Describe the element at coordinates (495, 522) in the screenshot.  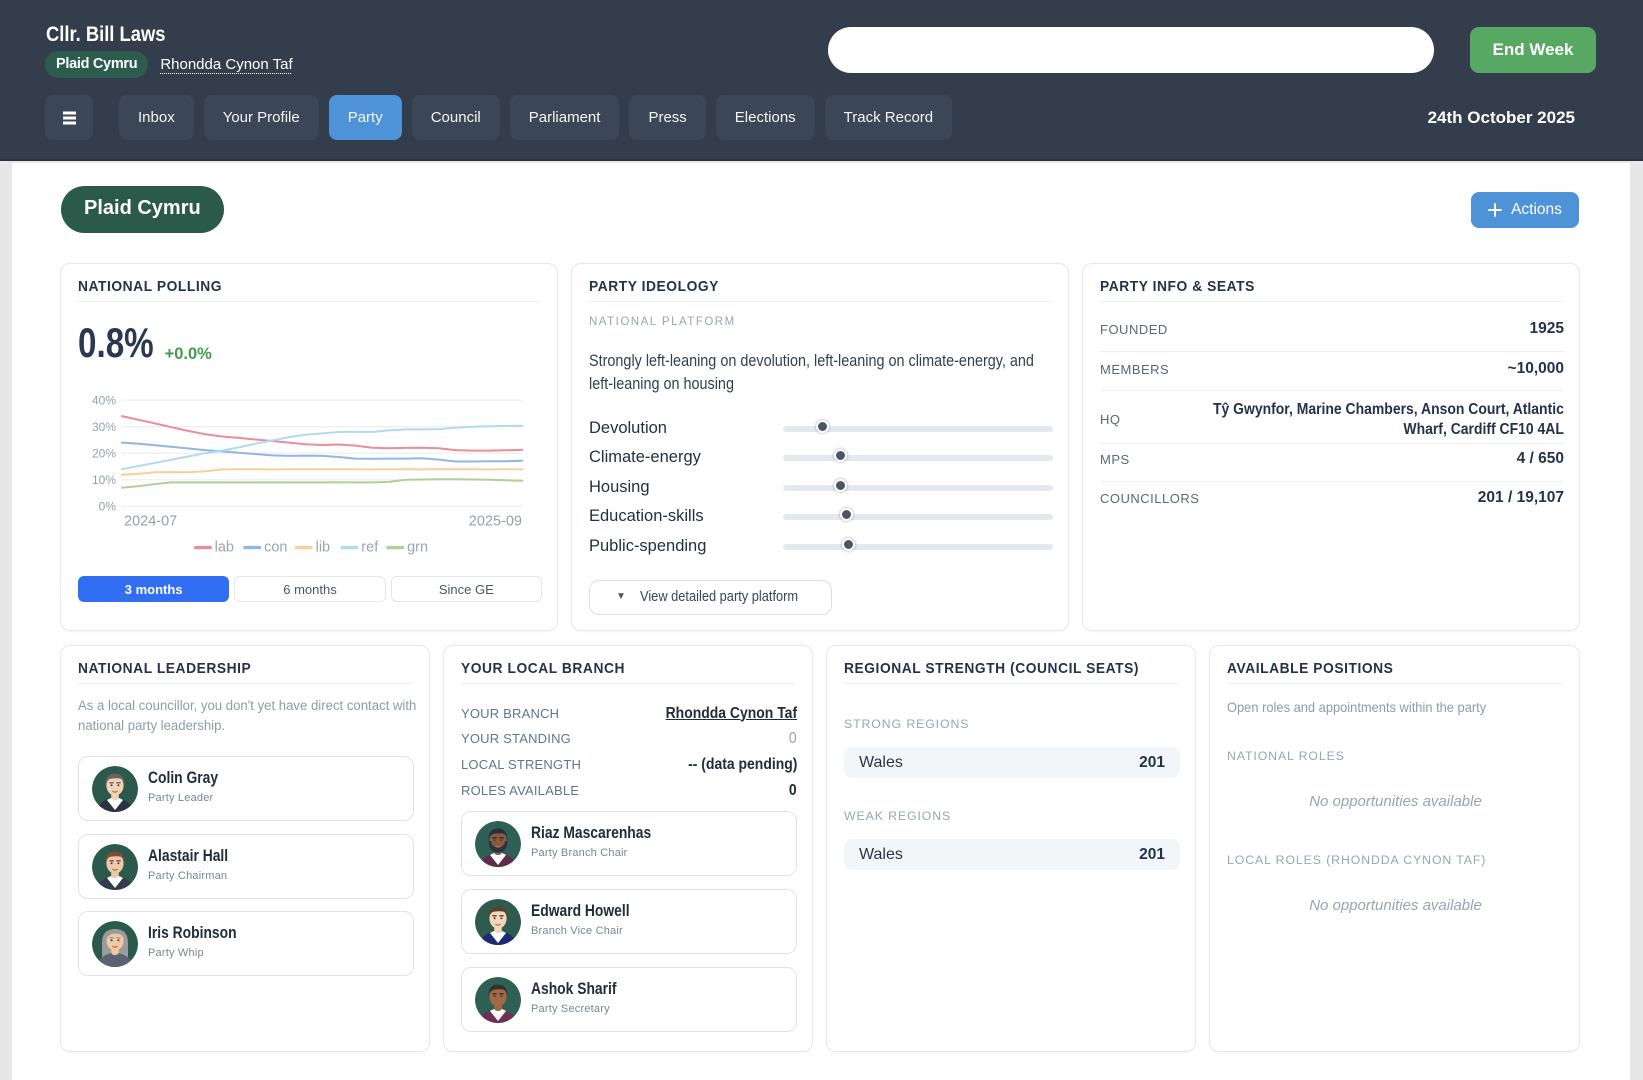
I see `svg-text: 2025-09` at that location.